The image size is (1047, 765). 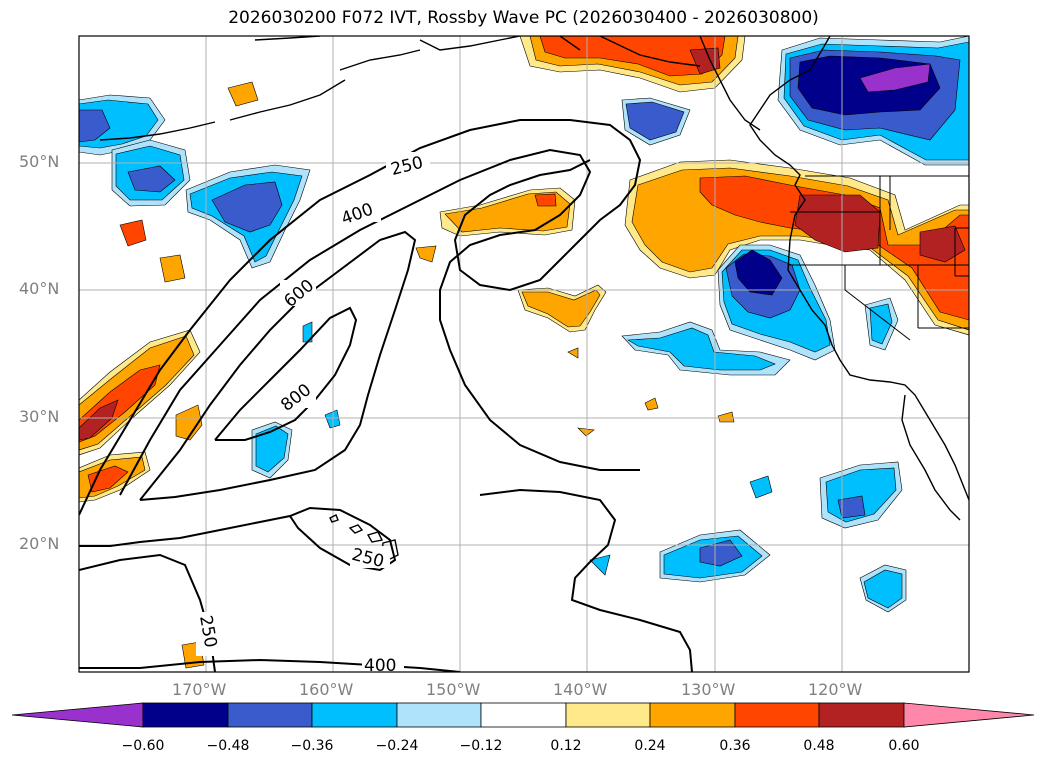 I want to click on ivt-contour-east, so click(x=586, y=580).